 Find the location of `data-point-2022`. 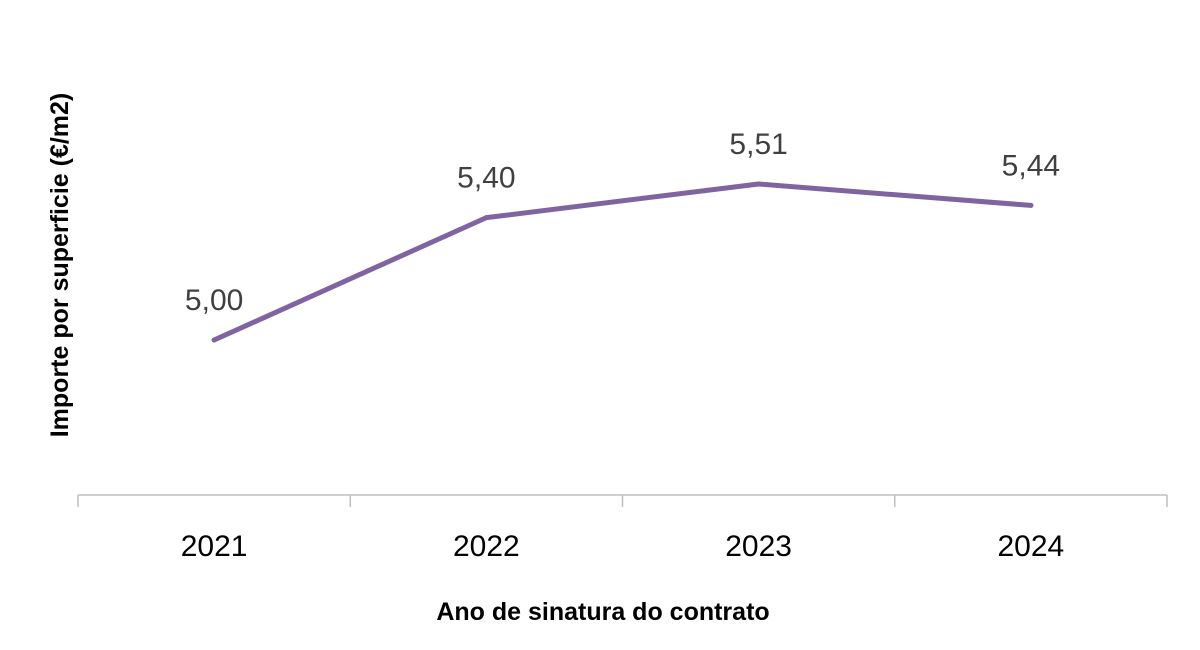

data-point-2022 is located at coordinates (486, 218).